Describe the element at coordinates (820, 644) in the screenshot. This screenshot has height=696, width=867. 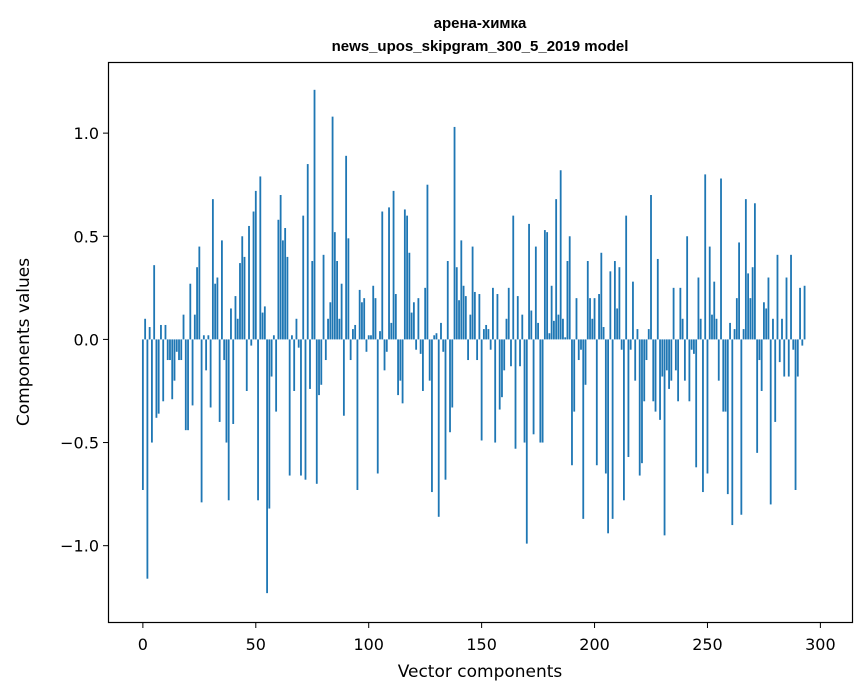
I see `x-tick-label: 300` at that location.